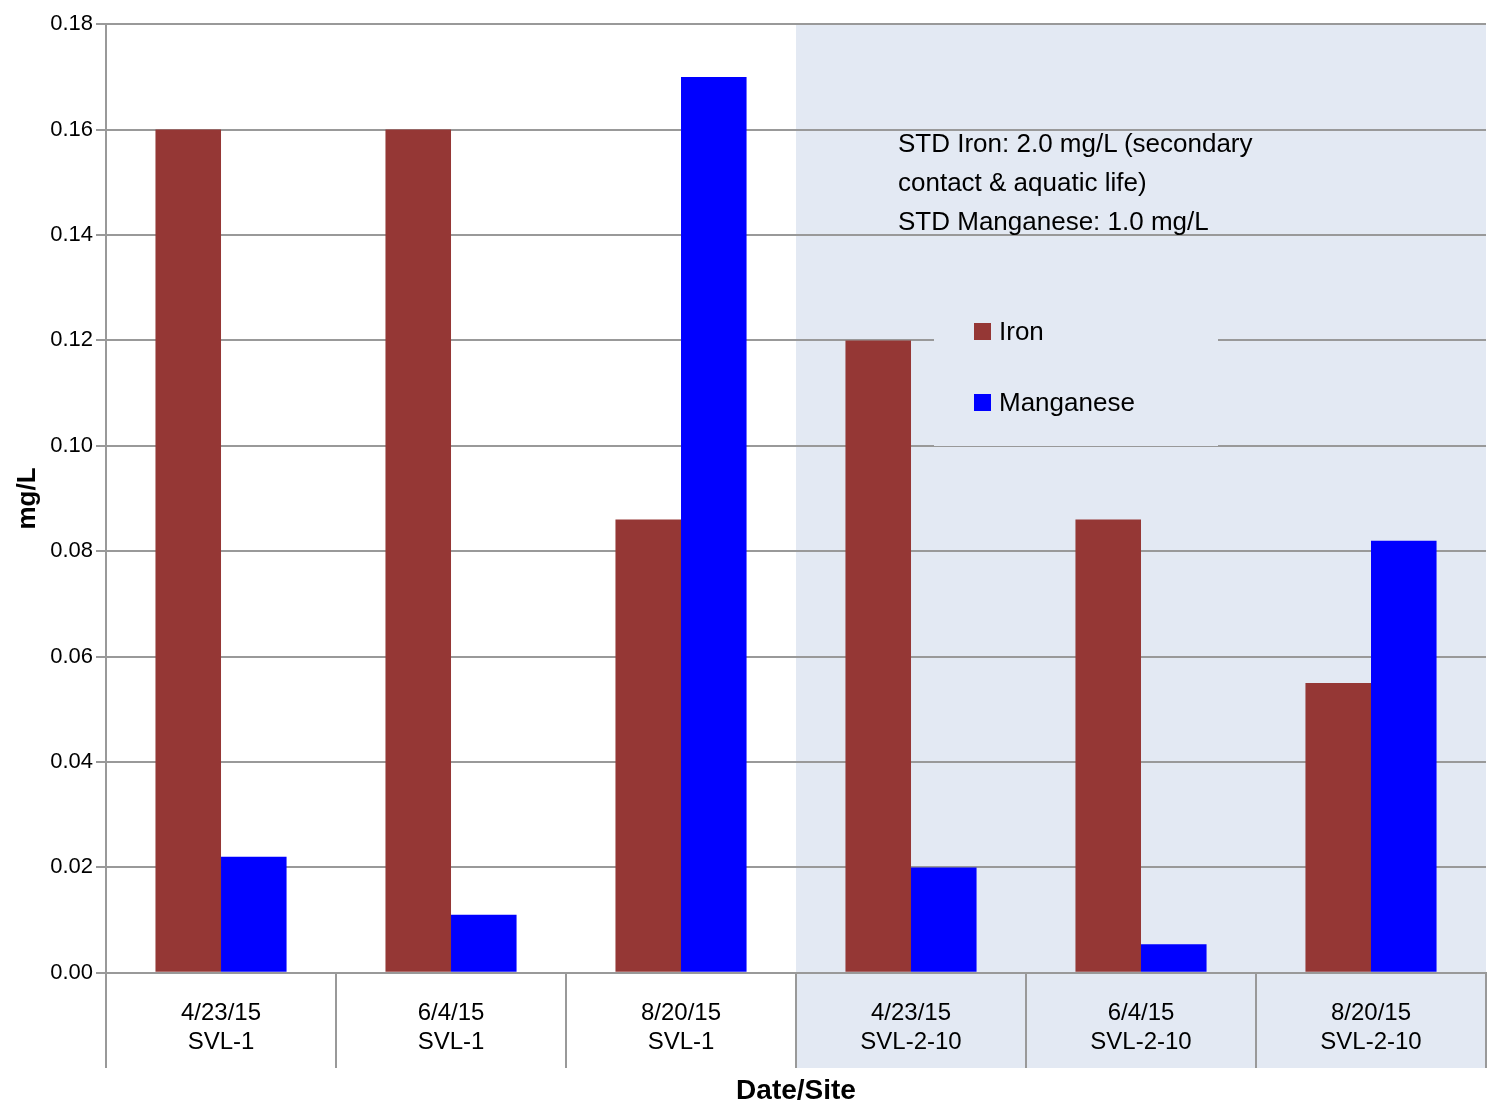 This screenshot has width=1497, height=1113. Describe the element at coordinates (72, 234) in the screenshot. I see `y-tick-label: 0.14` at that location.